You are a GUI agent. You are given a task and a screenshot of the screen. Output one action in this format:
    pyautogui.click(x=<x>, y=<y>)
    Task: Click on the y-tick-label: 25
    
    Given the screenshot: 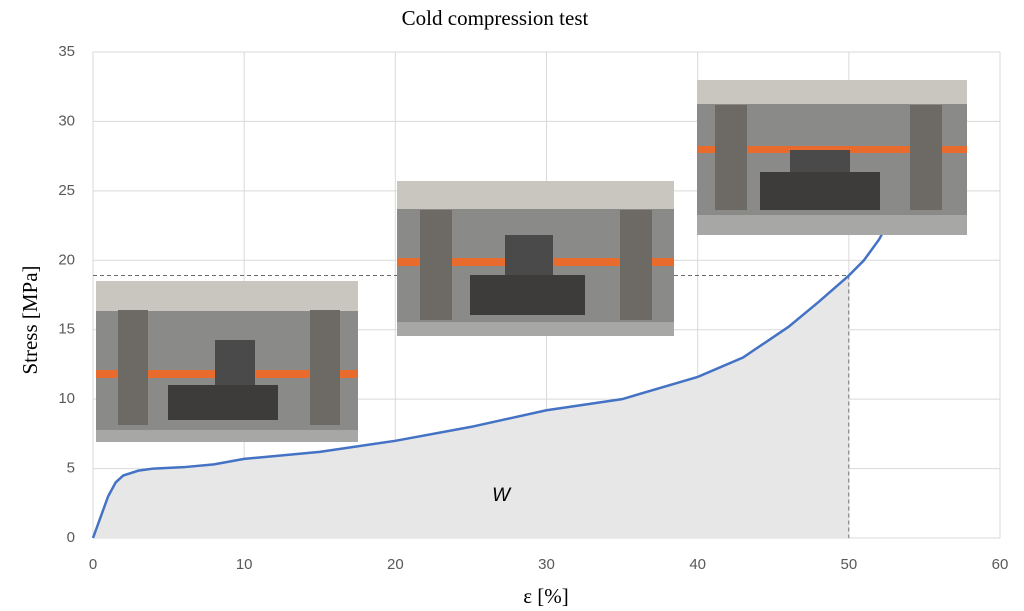 What is the action you would take?
    pyautogui.click(x=66, y=190)
    